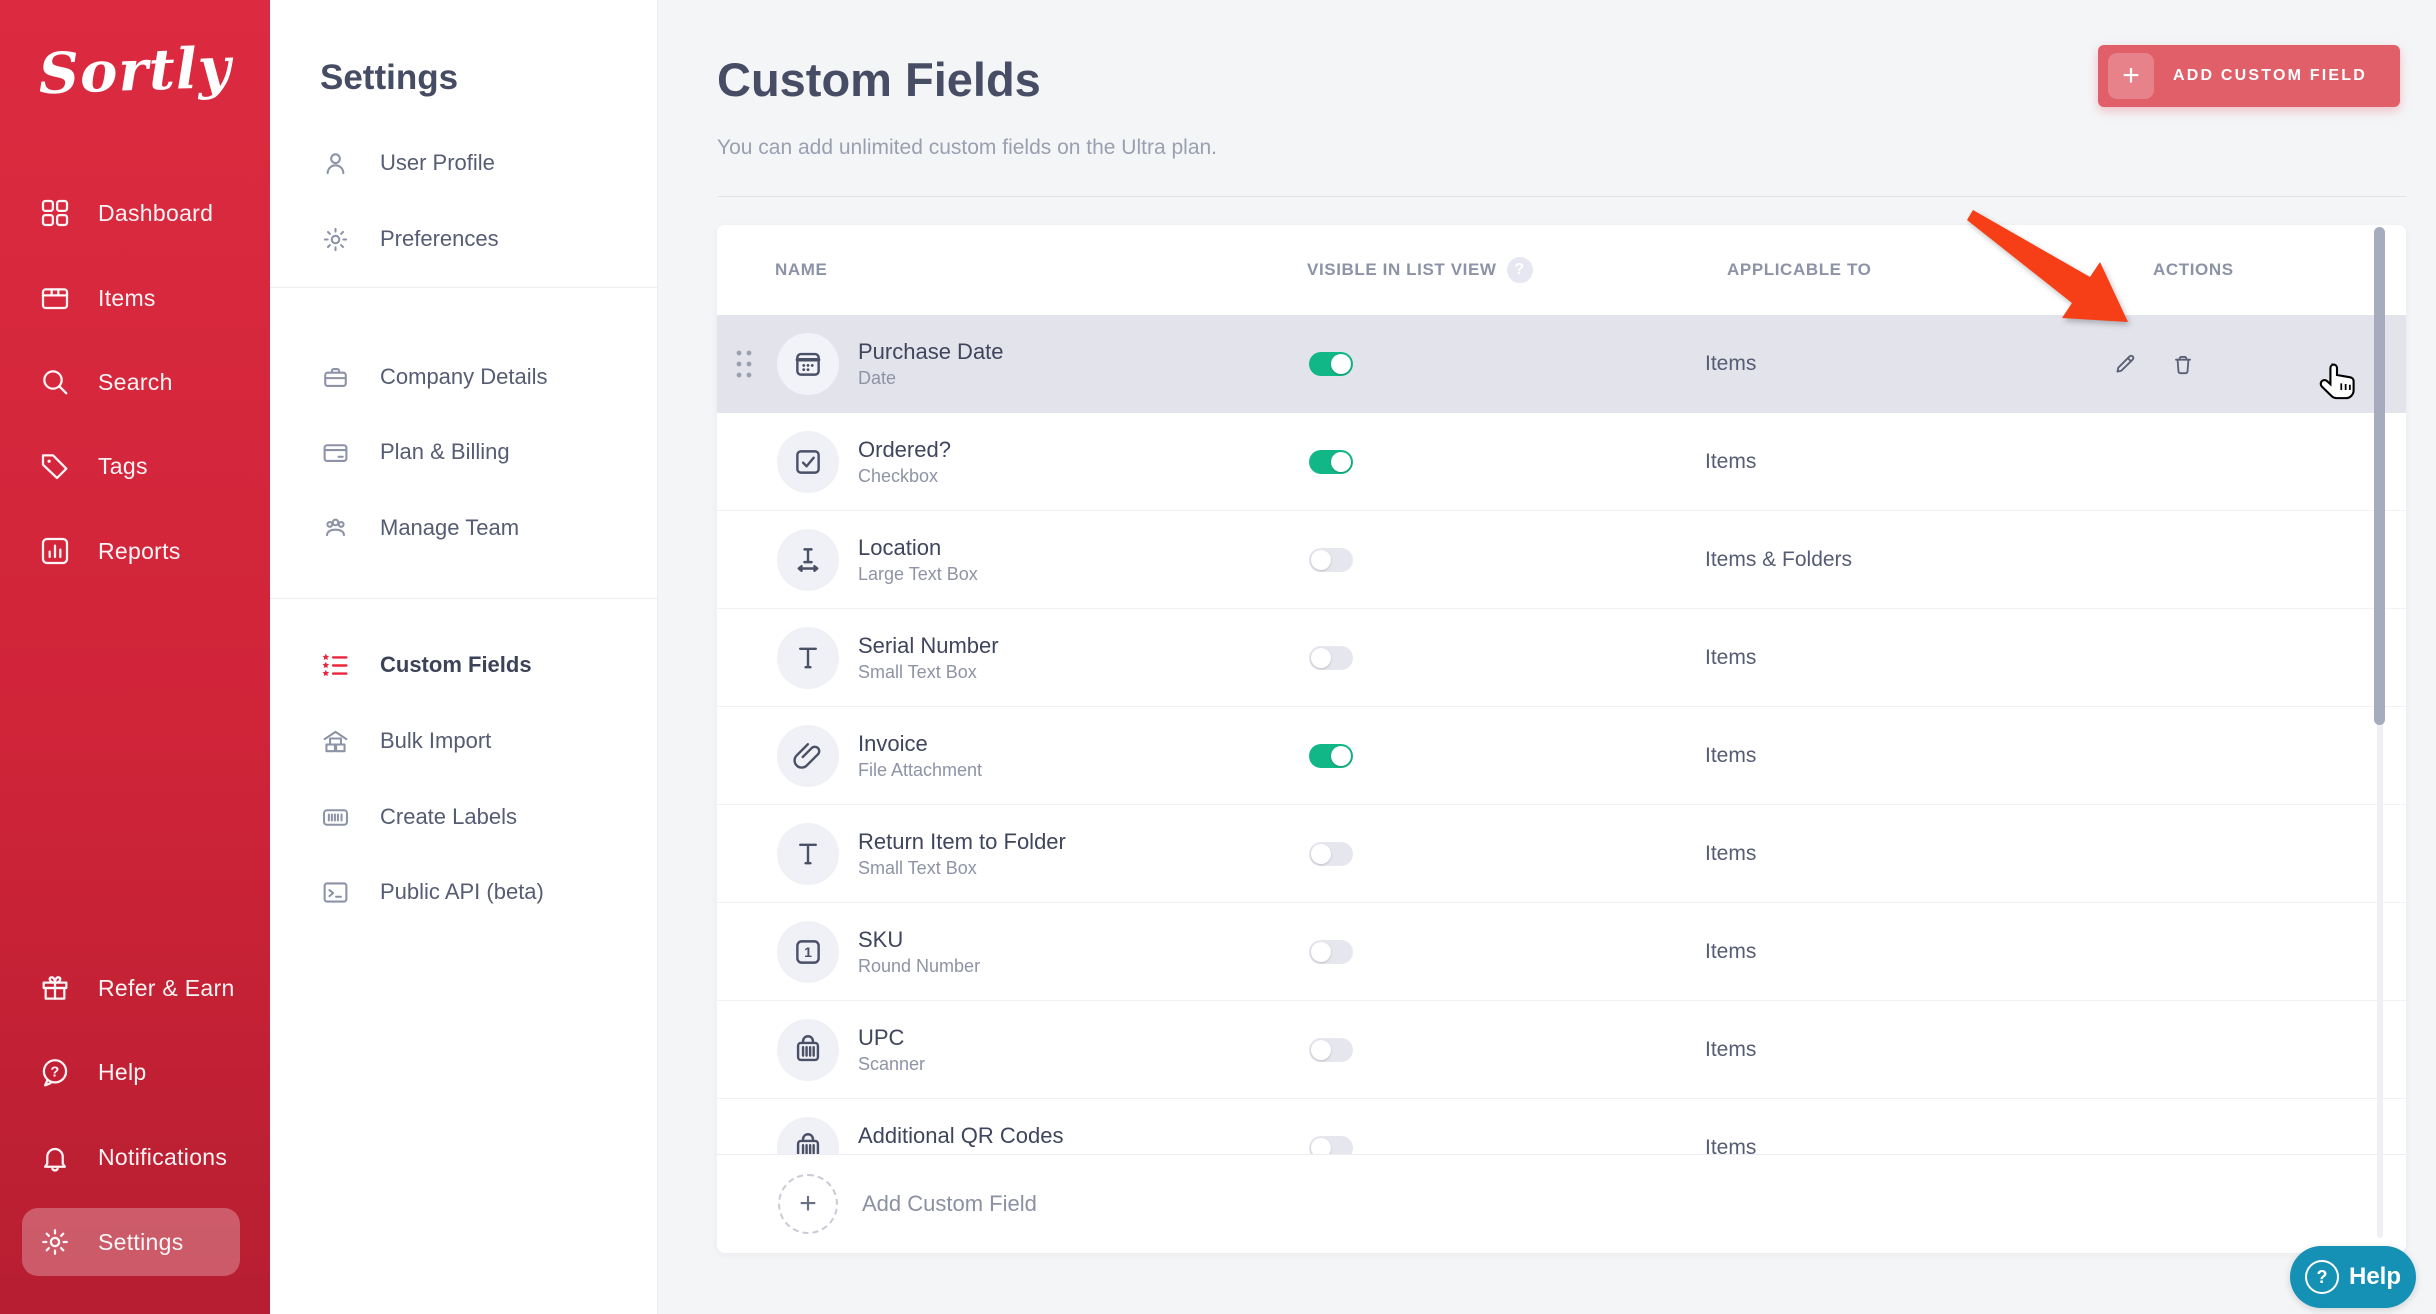 The height and width of the screenshot is (1314, 2436). What do you see at coordinates (141, 1241) in the screenshot?
I see `sidebar-item-label: Settings` at bounding box center [141, 1241].